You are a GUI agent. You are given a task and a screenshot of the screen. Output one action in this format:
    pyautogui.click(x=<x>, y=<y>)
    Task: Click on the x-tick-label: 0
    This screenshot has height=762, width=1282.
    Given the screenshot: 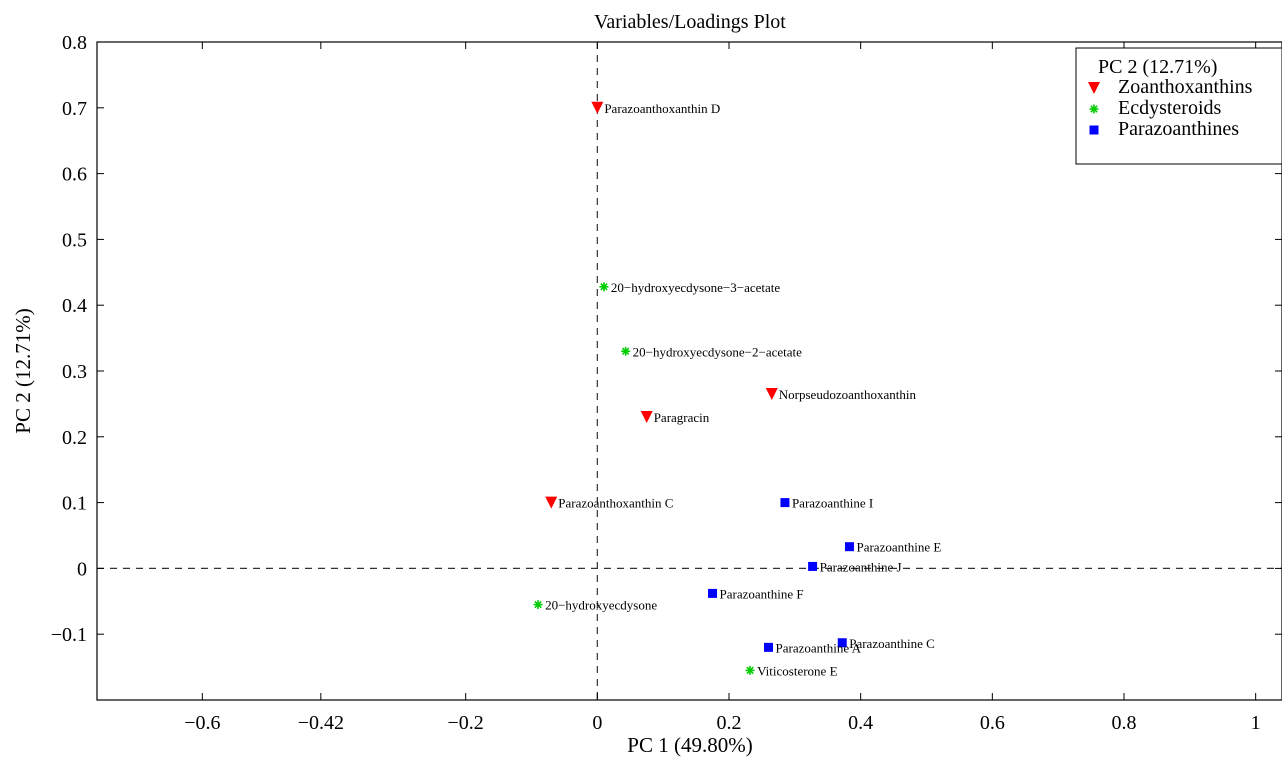 What is the action you would take?
    pyautogui.click(x=597, y=723)
    